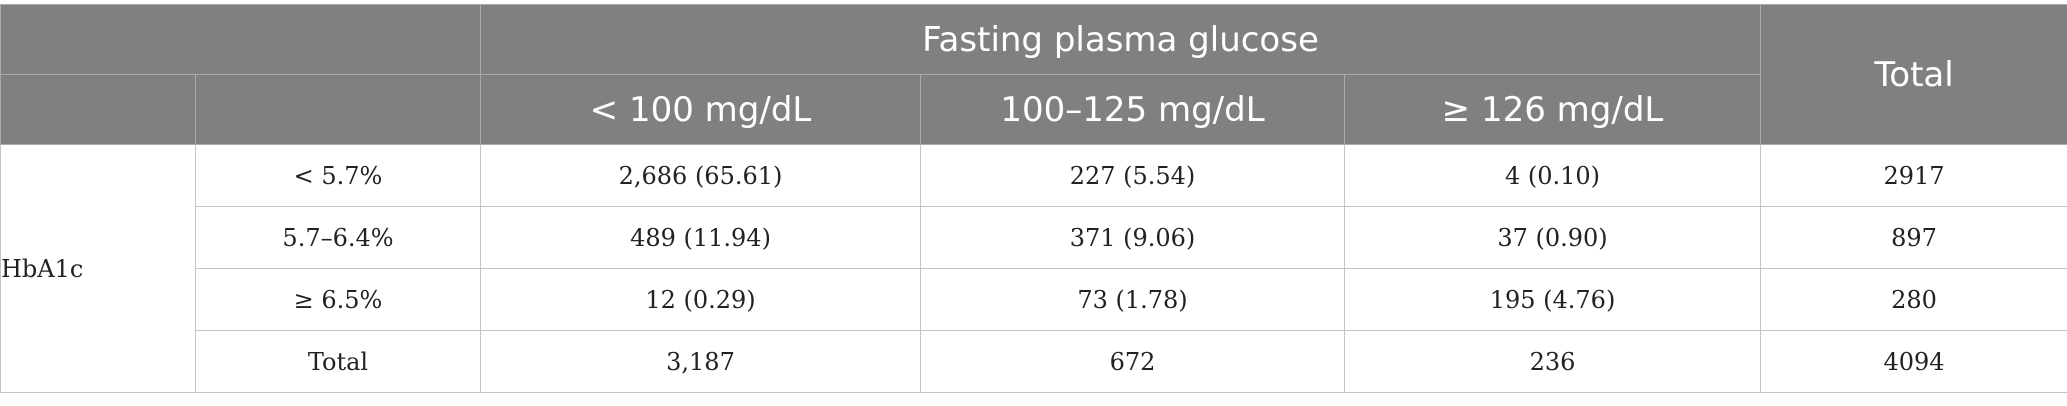 The width and height of the screenshot is (2067, 406). Describe the element at coordinates (700, 109) in the screenshot. I see `column-header-lt100: < 100 mg/dL` at that location.